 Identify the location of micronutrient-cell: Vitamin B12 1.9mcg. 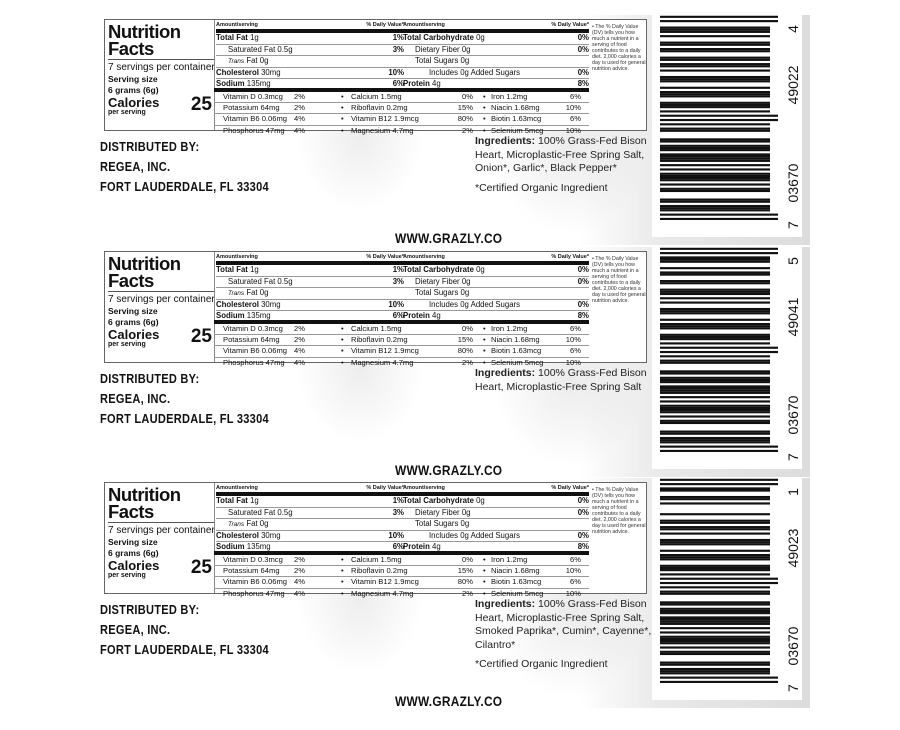
(385, 351).